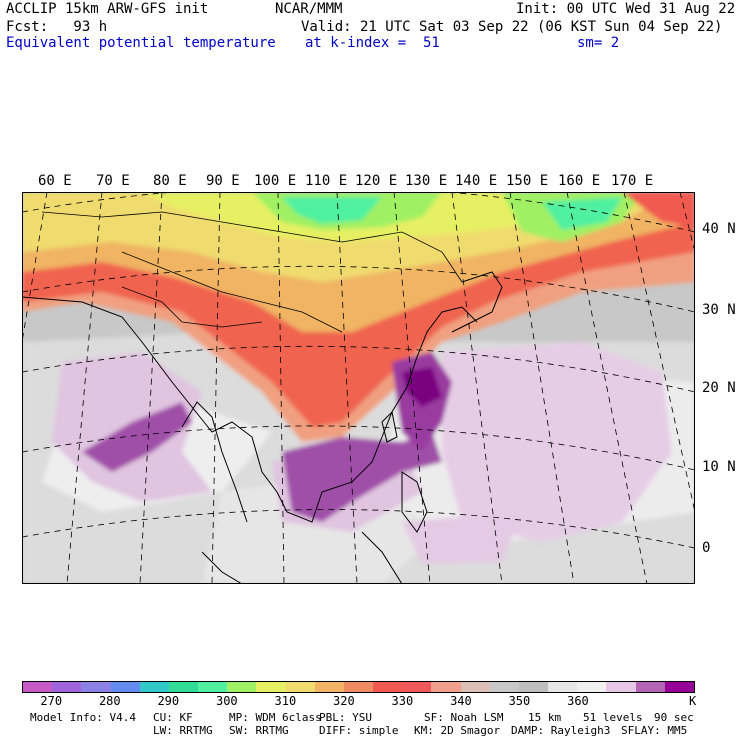 This screenshot has width=740, height=740. Describe the element at coordinates (579, 181) in the screenshot. I see `lon-label: 160 E` at that location.